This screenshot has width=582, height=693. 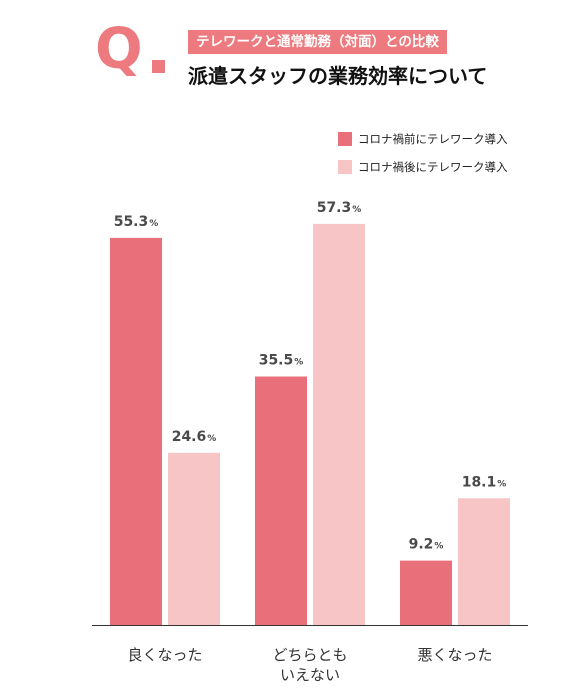 What do you see at coordinates (317, 42) in the screenshot?
I see `chart-subtitle: テレワークと通常勤務（対面）との比較` at bounding box center [317, 42].